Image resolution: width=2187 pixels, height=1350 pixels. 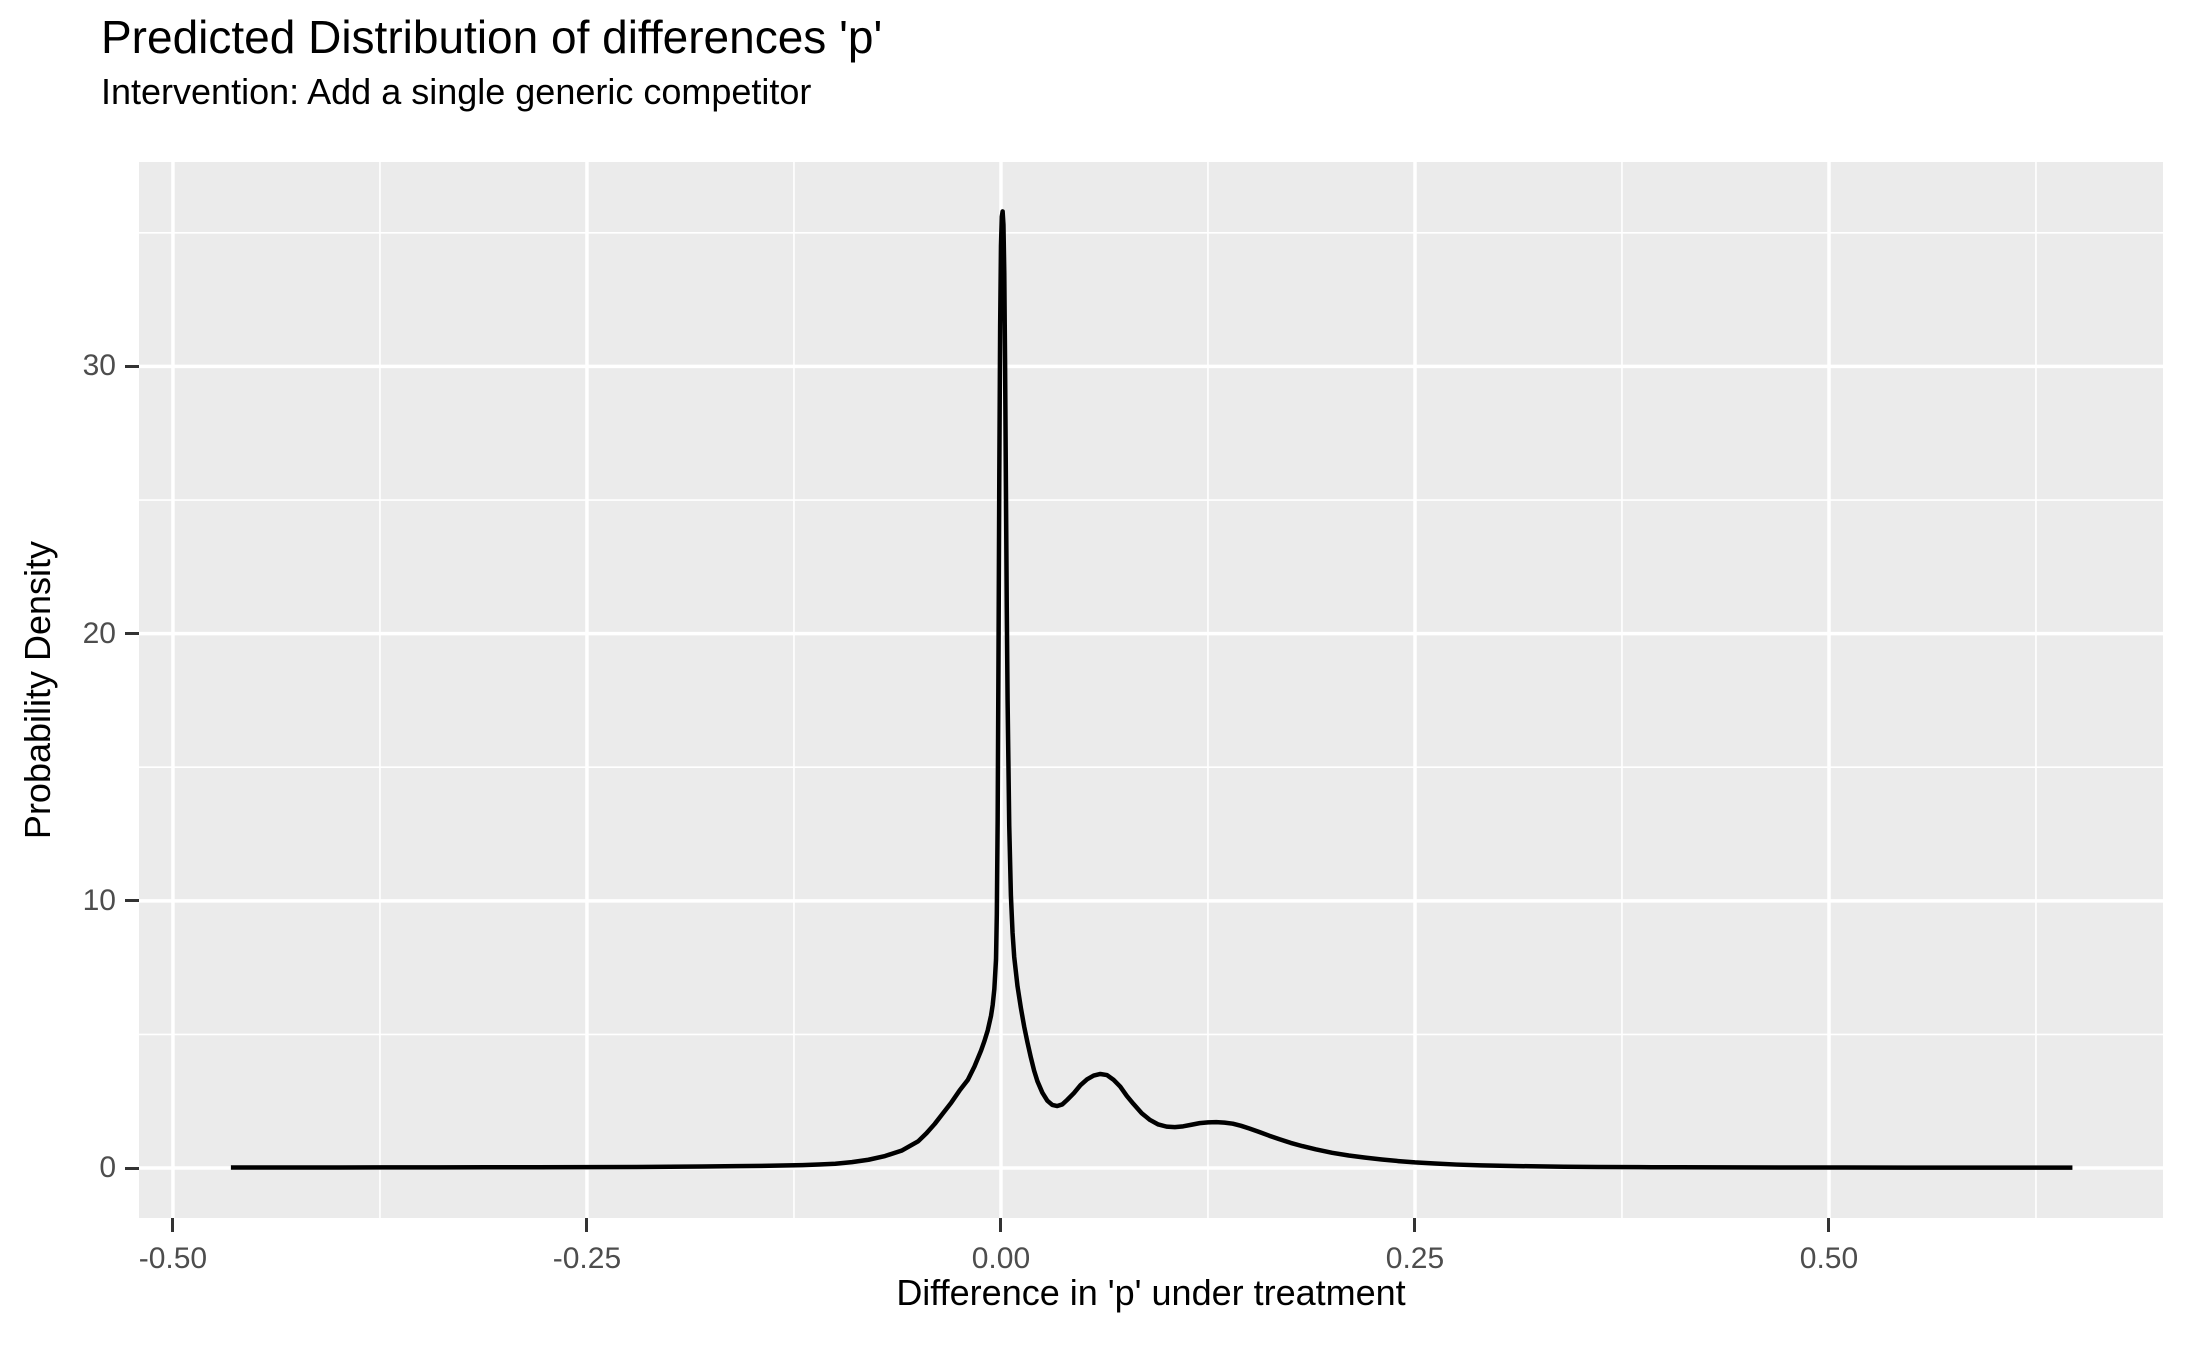 I want to click on x-axis-title: Difference in 'p' under treatment, so click(x=1151, y=1292).